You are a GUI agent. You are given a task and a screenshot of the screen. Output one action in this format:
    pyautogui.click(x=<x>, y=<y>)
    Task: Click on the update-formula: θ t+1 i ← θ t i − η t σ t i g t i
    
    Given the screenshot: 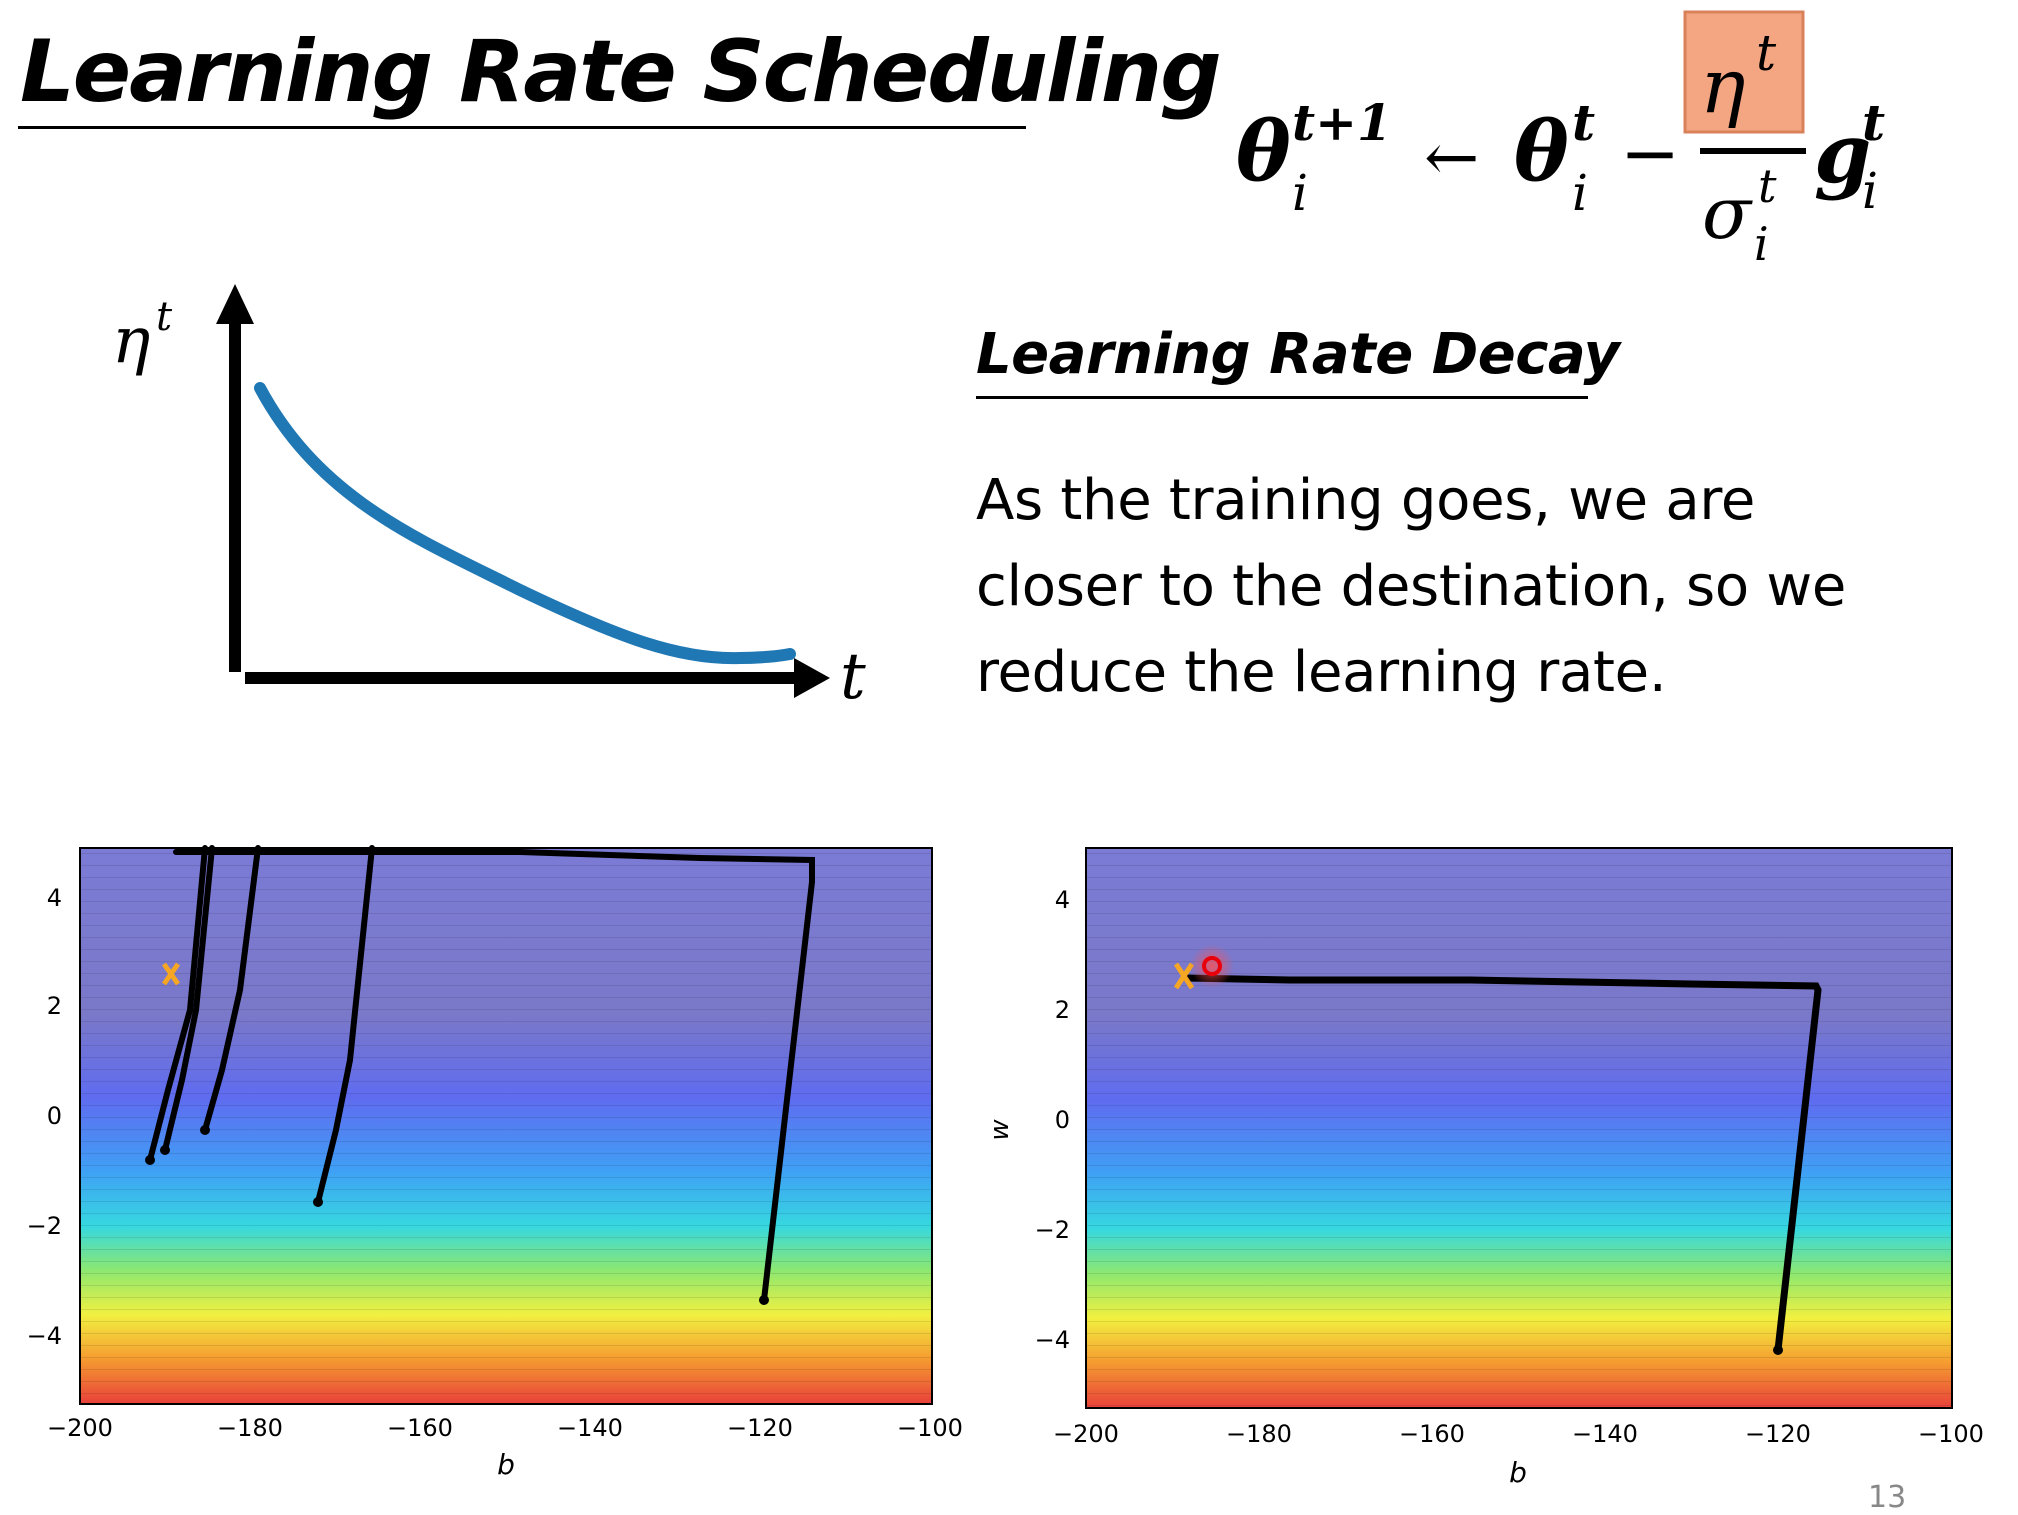 What is the action you would take?
    pyautogui.click(x=1560, y=140)
    